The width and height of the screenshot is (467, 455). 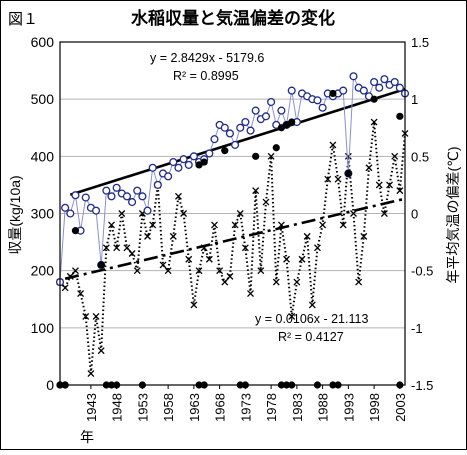 What do you see at coordinates (43, 271) in the screenshot?
I see `y-left-tick-label: 200` at bounding box center [43, 271].